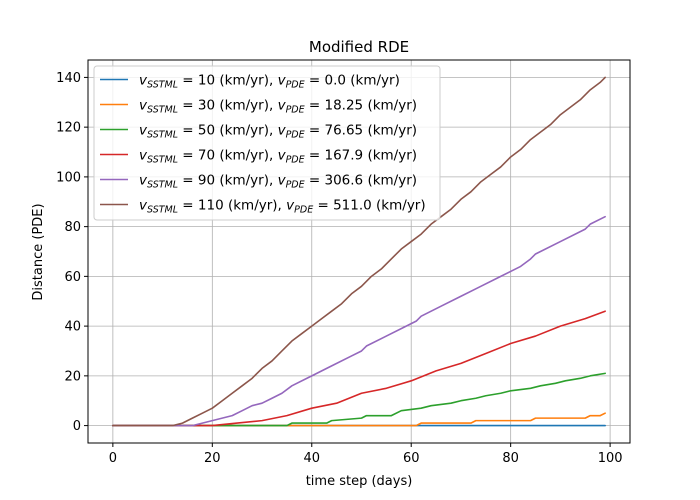  Describe the element at coordinates (269, 82) in the screenshot. I see `legend-entry: vSSTML = 10 (km/yr), vPDE = 0.0 (km/yr)` at that location.